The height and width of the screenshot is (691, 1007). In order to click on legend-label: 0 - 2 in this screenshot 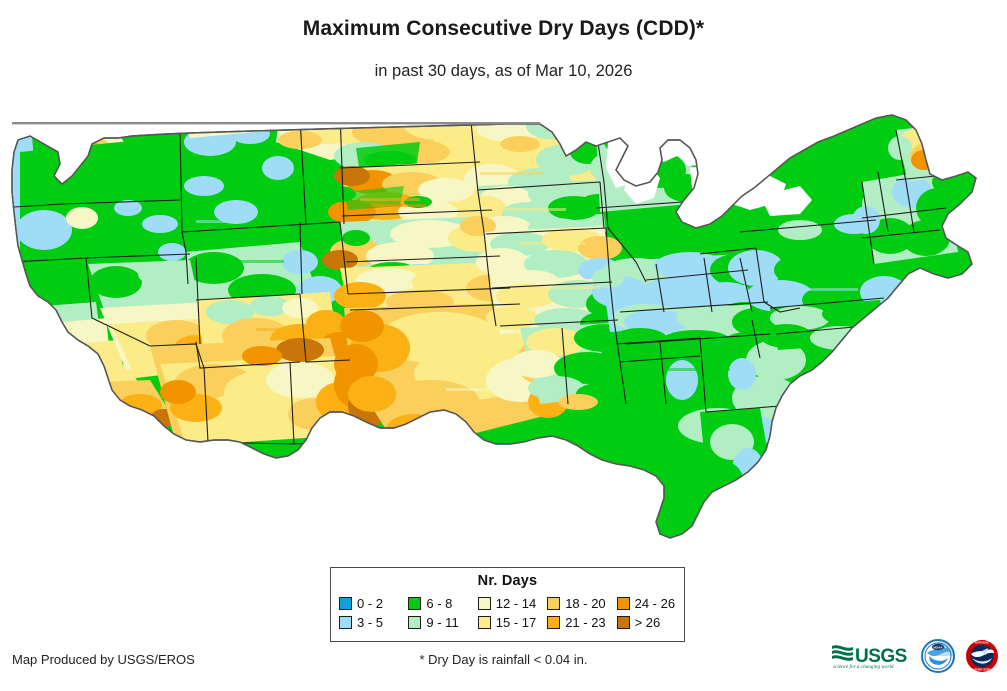, I will do `click(370, 603)`.